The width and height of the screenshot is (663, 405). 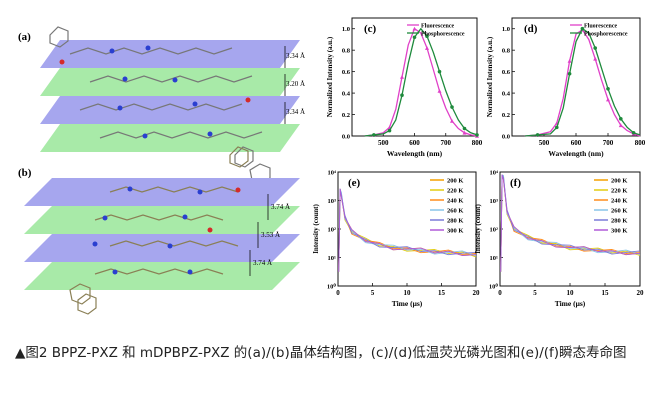 What do you see at coordinates (477, 293) in the screenshot?
I see `x-tick-label: 20` at bounding box center [477, 293].